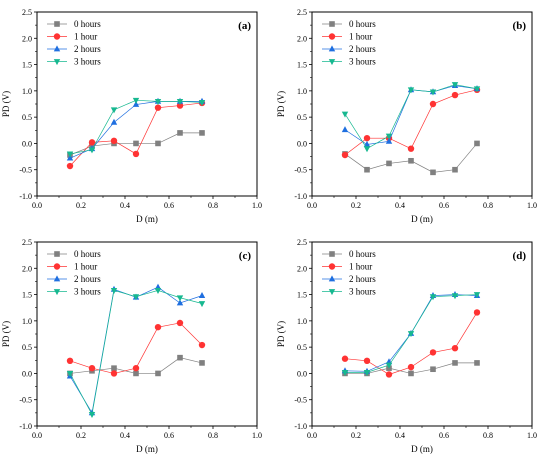 This screenshot has height=460, width=550. I want to click on x-tick-label: 0.8, so click(213, 435).